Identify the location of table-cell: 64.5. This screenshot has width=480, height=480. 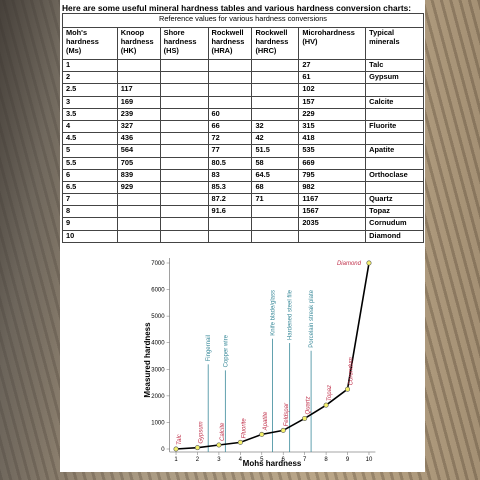
(275, 175).